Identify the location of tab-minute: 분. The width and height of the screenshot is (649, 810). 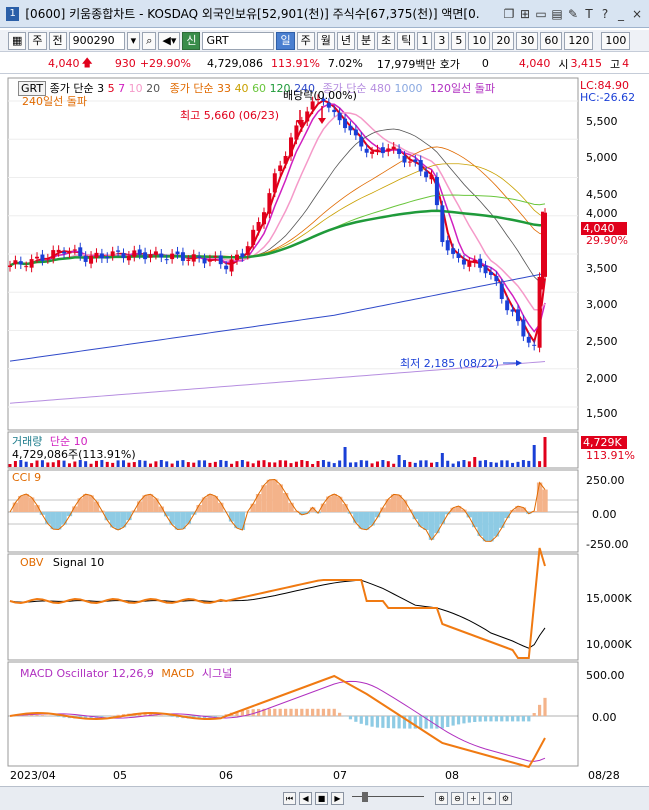
(366, 40).